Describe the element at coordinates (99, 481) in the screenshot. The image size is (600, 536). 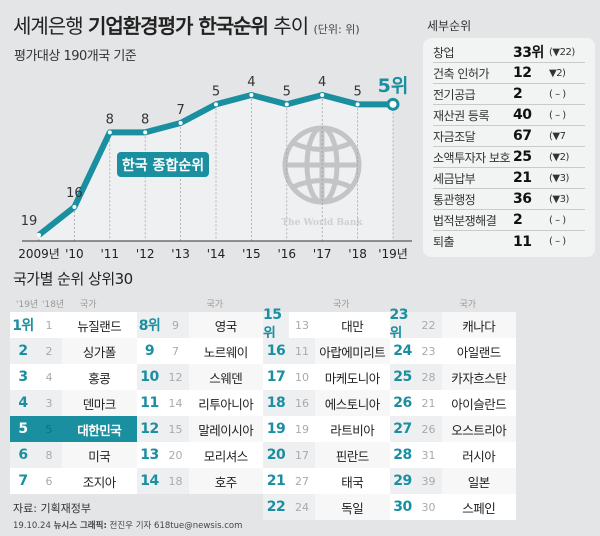
I see `country-cell: 조지아` at that location.